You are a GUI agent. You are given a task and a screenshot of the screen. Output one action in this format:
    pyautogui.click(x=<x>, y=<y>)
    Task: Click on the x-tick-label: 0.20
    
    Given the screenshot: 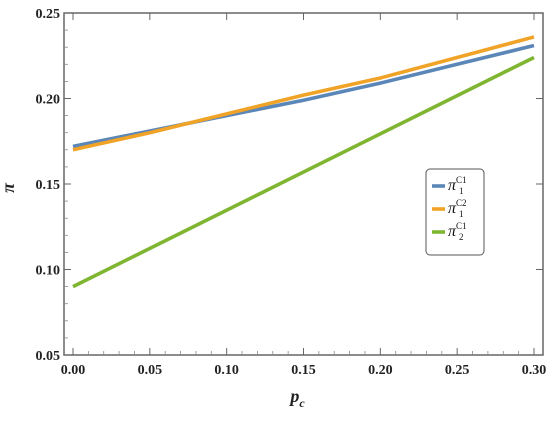 What is the action you would take?
    pyautogui.click(x=380, y=370)
    